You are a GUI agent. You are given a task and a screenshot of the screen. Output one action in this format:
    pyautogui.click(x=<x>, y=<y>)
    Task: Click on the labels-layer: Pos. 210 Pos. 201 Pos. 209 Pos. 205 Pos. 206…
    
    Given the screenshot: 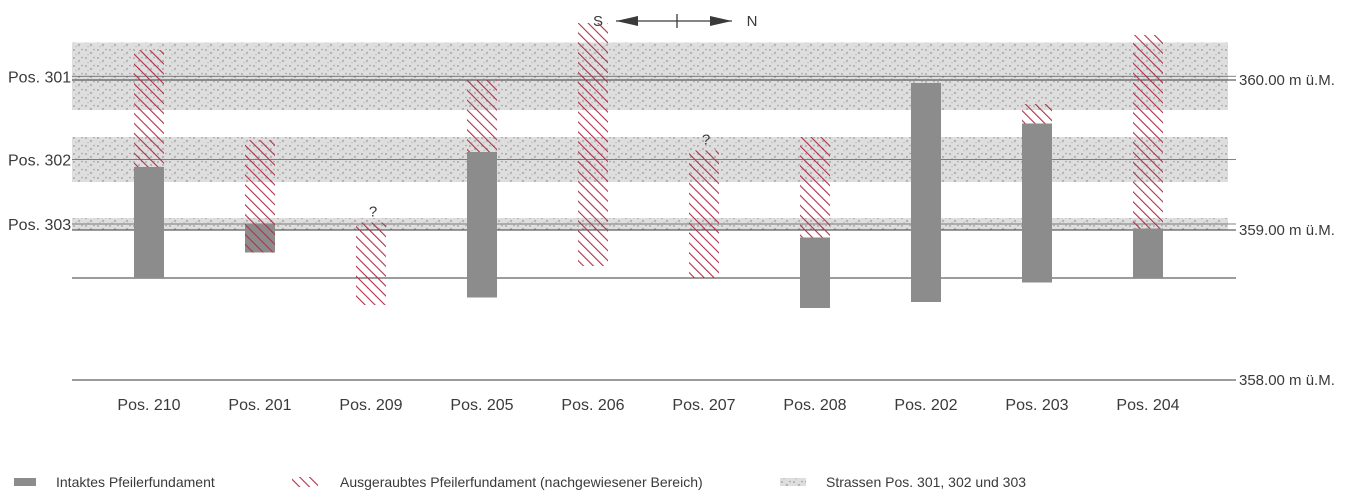 What is the action you would take?
    pyautogui.click(x=648, y=405)
    